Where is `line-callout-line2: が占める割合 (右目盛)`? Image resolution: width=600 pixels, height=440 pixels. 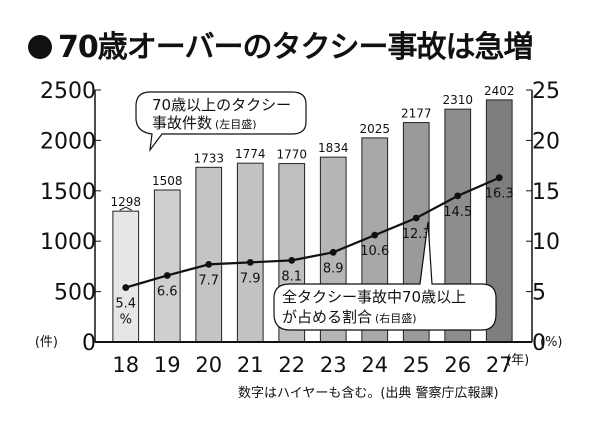 line-callout-line2: が占める割合 (右目盛) is located at coordinates (349, 317).